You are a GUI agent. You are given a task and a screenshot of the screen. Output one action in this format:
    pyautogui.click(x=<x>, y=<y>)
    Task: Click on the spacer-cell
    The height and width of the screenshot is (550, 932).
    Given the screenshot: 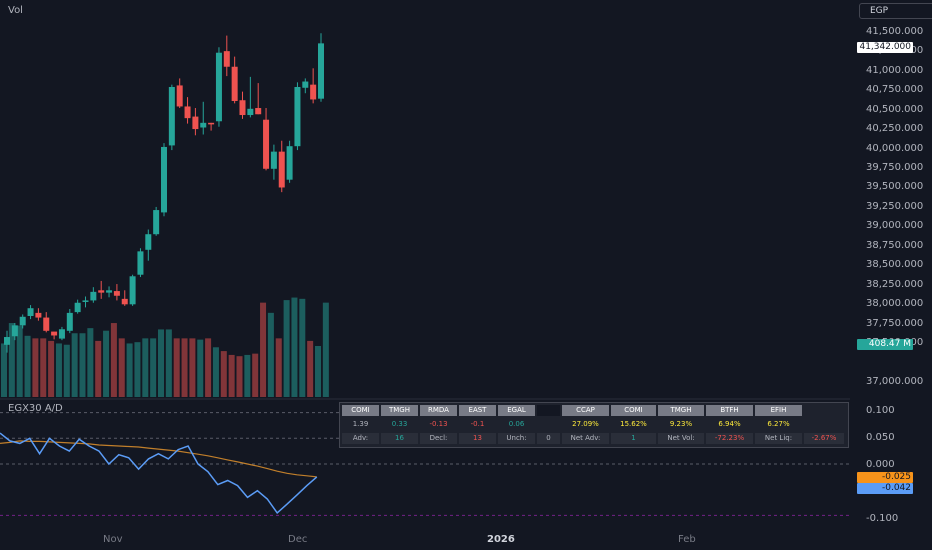 What is the action you would take?
    pyautogui.click(x=548, y=410)
    